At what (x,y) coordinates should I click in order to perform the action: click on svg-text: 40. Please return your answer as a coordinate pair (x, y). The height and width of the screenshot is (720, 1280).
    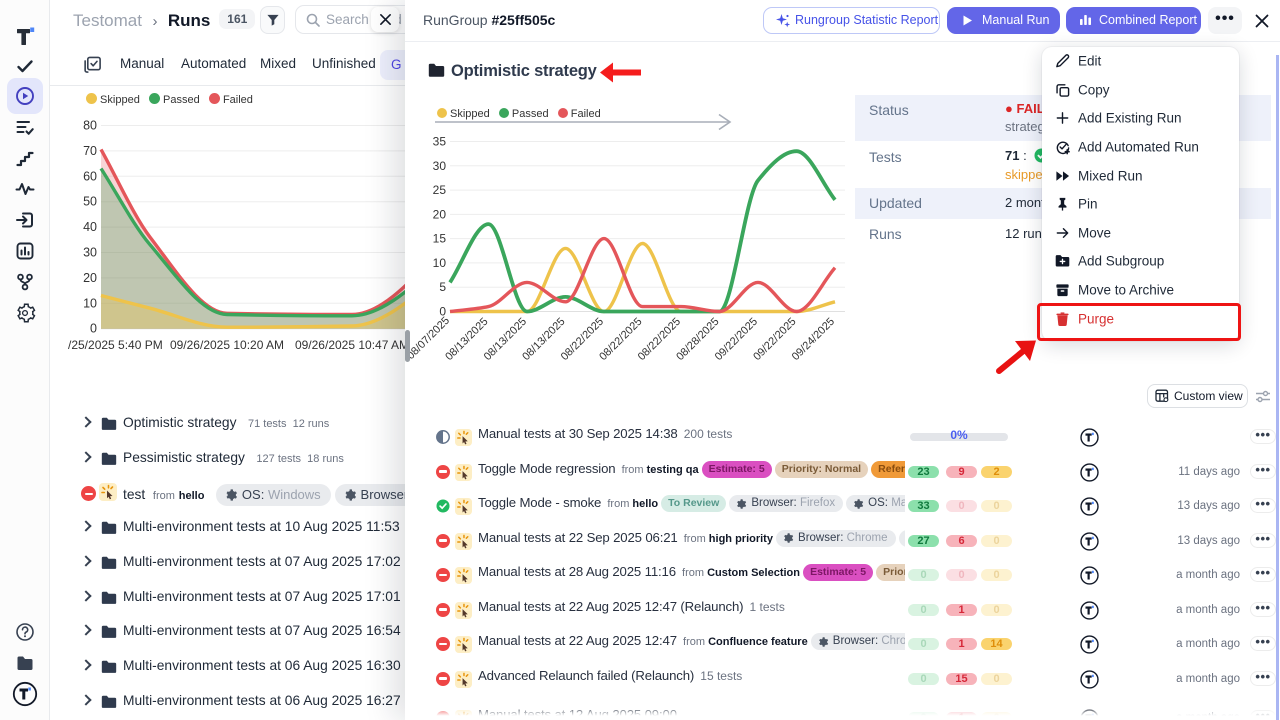
    Looking at the image, I should click on (90, 227).